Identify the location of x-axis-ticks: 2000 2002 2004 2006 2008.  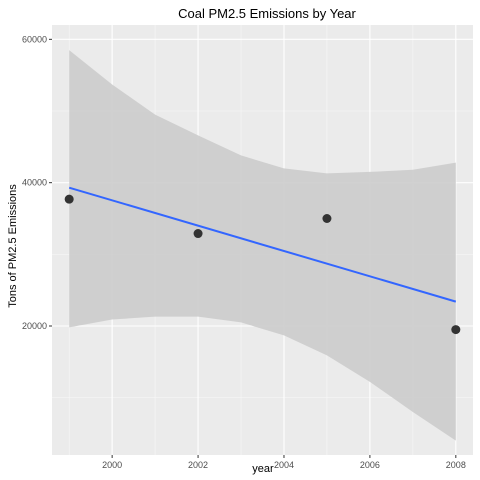
(284, 462).